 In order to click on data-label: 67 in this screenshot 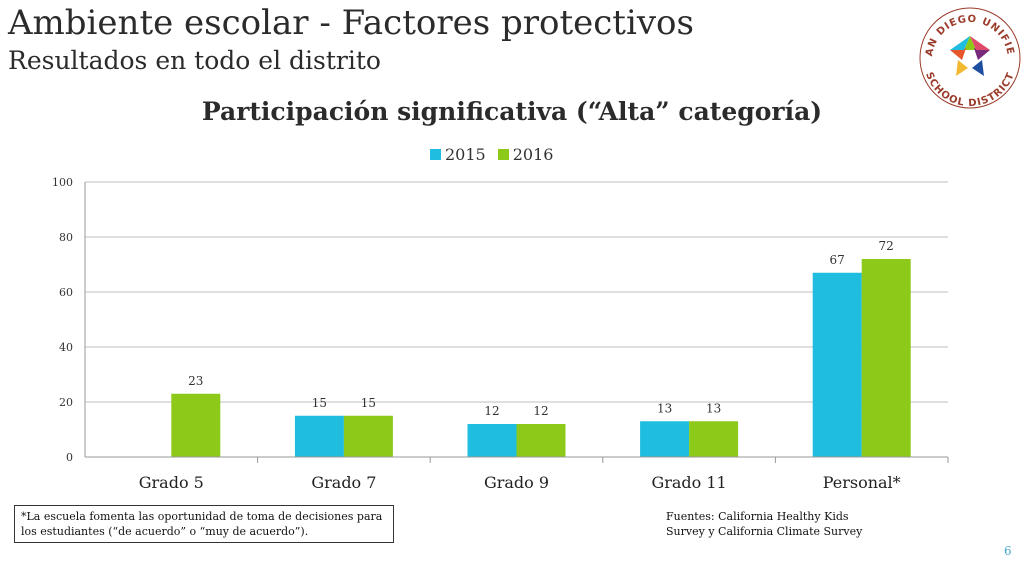, I will do `click(837, 260)`.